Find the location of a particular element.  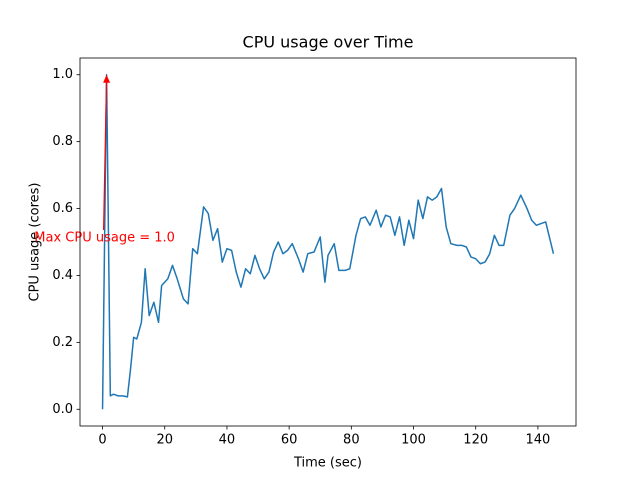

x-tick-label: 40 is located at coordinates (227, 440).